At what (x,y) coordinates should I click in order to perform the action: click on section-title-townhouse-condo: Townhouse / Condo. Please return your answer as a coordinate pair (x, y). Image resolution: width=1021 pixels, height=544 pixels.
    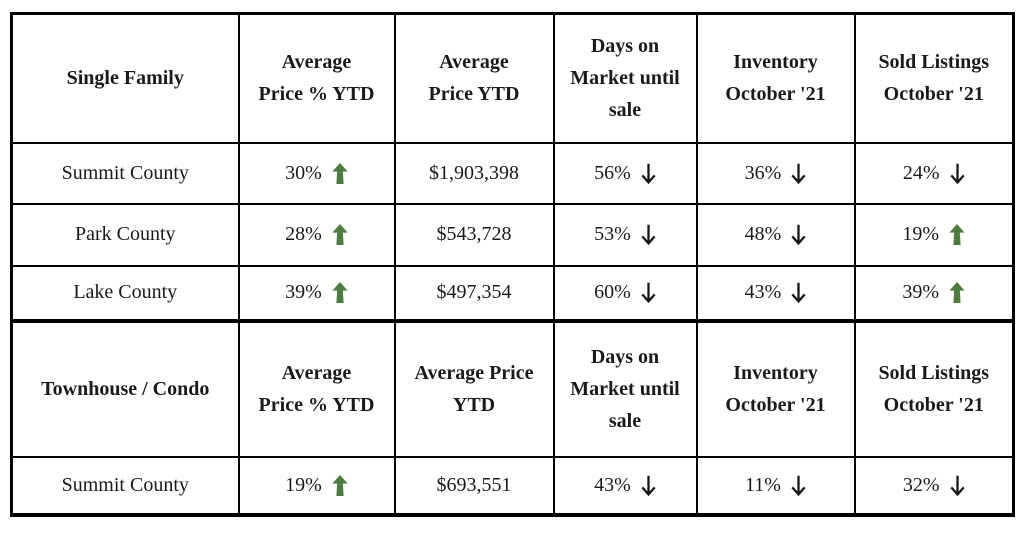
    Looking at the image, I should click on (125, 388).